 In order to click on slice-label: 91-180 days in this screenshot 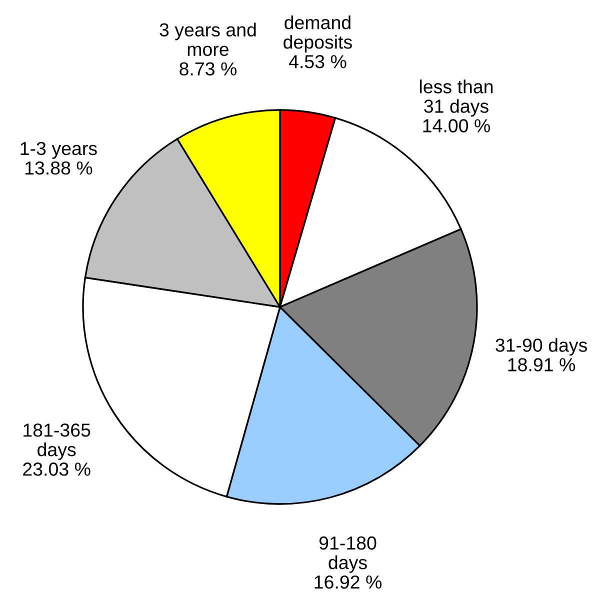, I will do `click(347, 554)`.